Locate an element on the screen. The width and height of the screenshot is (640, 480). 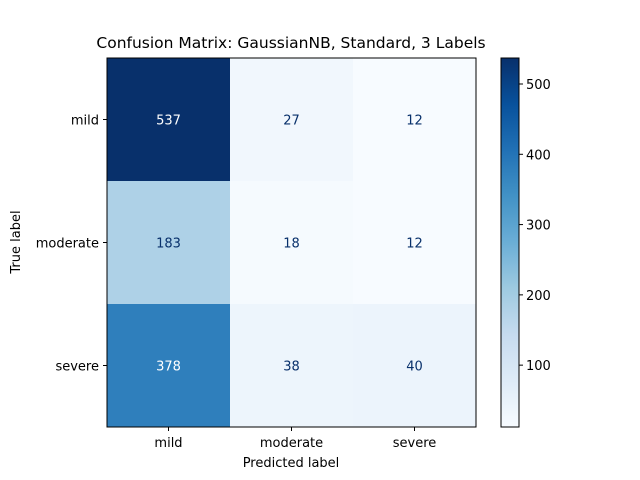
cell-value-label: 18 is located at coordinates (291, 244).